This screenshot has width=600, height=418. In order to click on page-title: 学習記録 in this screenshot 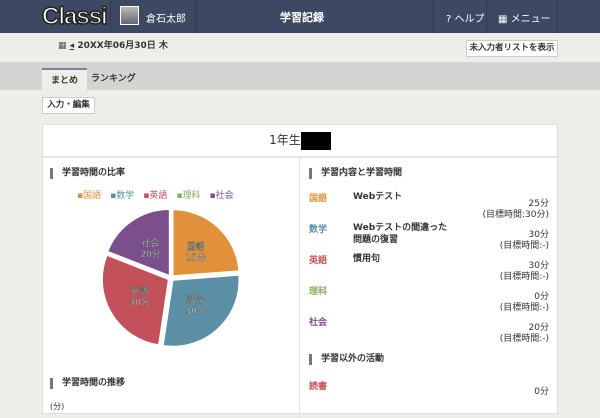, I will do `click(302, 17)`.